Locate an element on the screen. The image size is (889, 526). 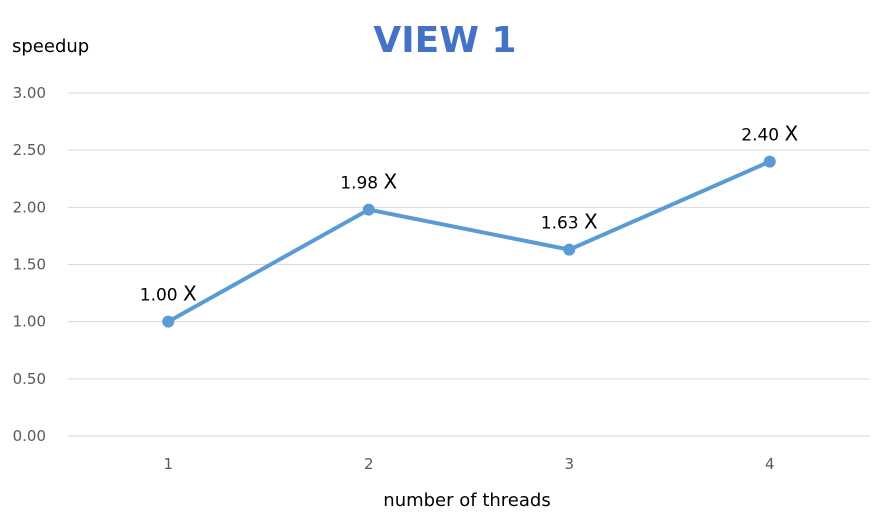
data-label: 1.98 X is located at coordinates (368, 182).